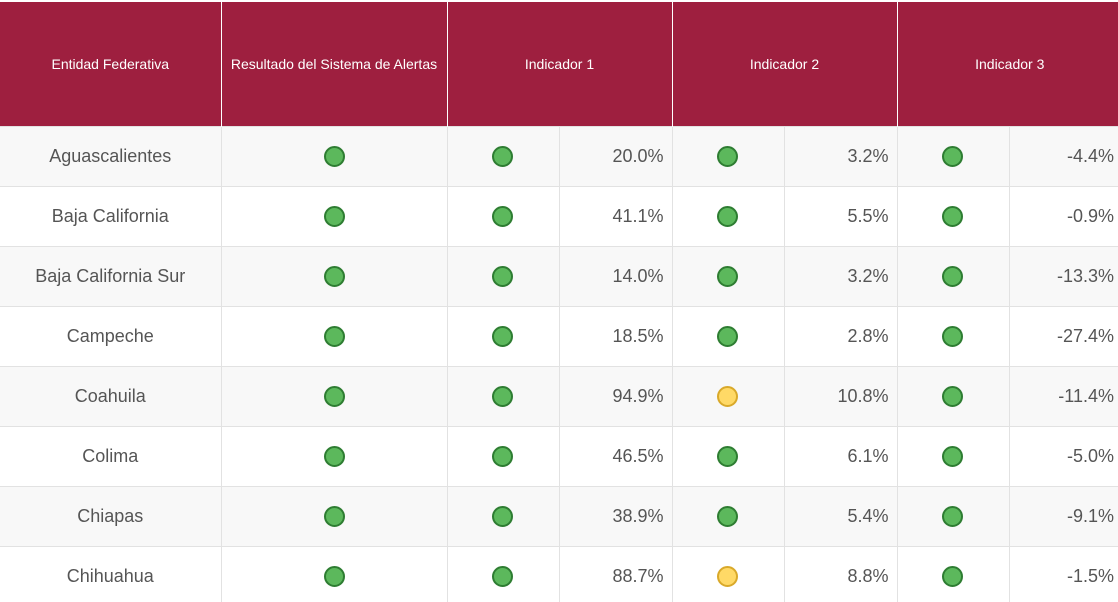 The height and width of the screenshot is (602, 1118). Describe the element at coordinates (1063, 396) in the screenshot. I see `indicator-3-value: -11.4%` at that location.